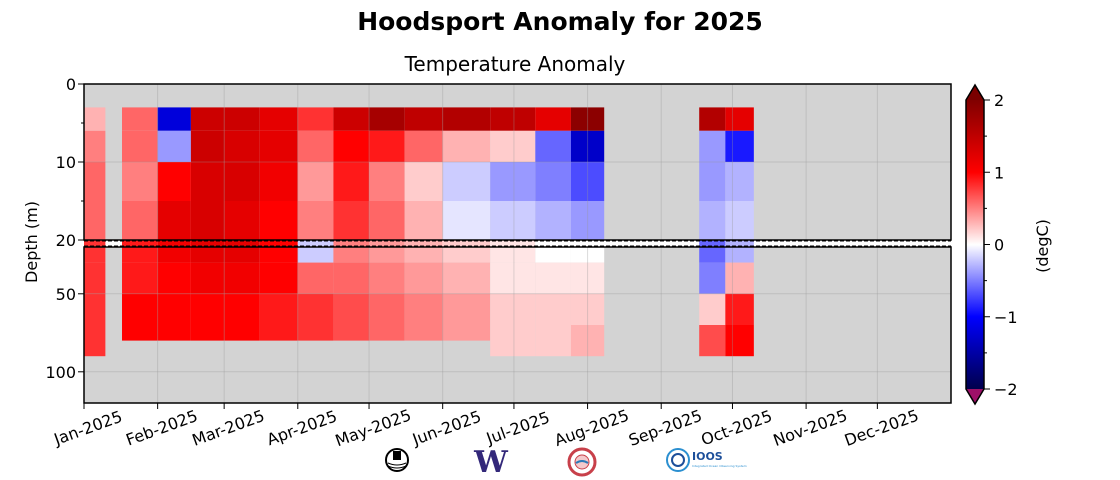  Describe the element at coordinates (60, 372) in the screenshot. I see `y-tick-label: 100` at that location.